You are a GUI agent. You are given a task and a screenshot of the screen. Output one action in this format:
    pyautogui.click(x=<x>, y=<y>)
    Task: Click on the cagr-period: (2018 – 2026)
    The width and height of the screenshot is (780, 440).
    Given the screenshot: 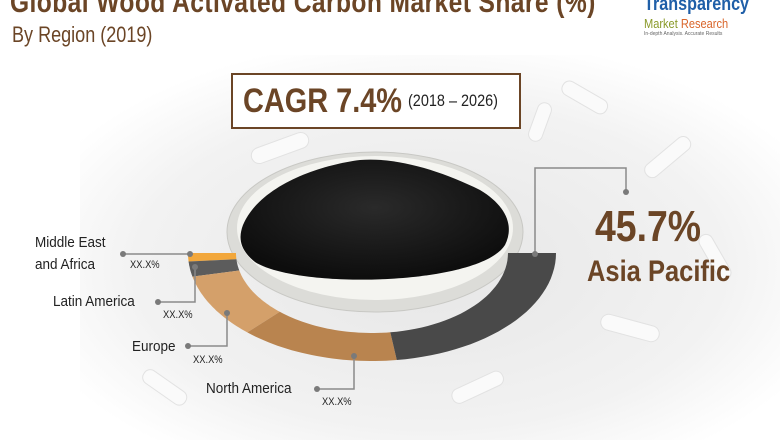 What is the action you would take?
    pyautogui.click(x=453, y=100)
    